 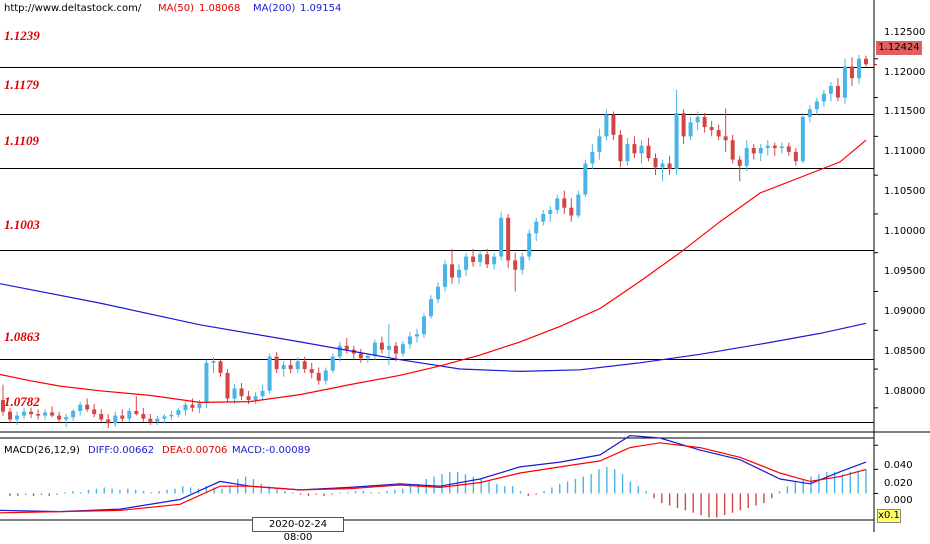 What do you see at coordinates (433, 473) in the screenshot?
I see `macd-diff-line` at bounding box center [433, 473].